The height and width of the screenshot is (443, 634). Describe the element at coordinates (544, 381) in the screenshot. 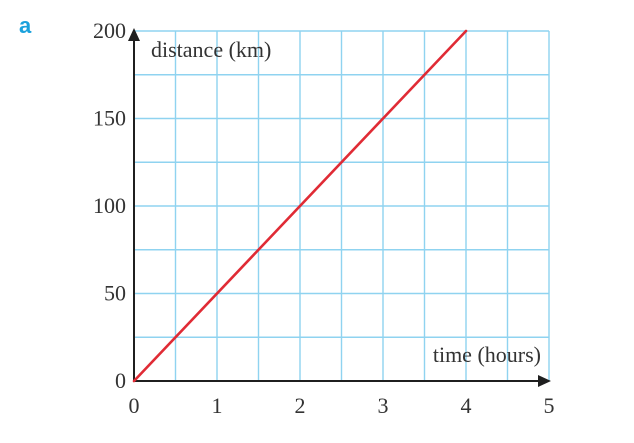

I see `x-axis-arrowhead` at that location.